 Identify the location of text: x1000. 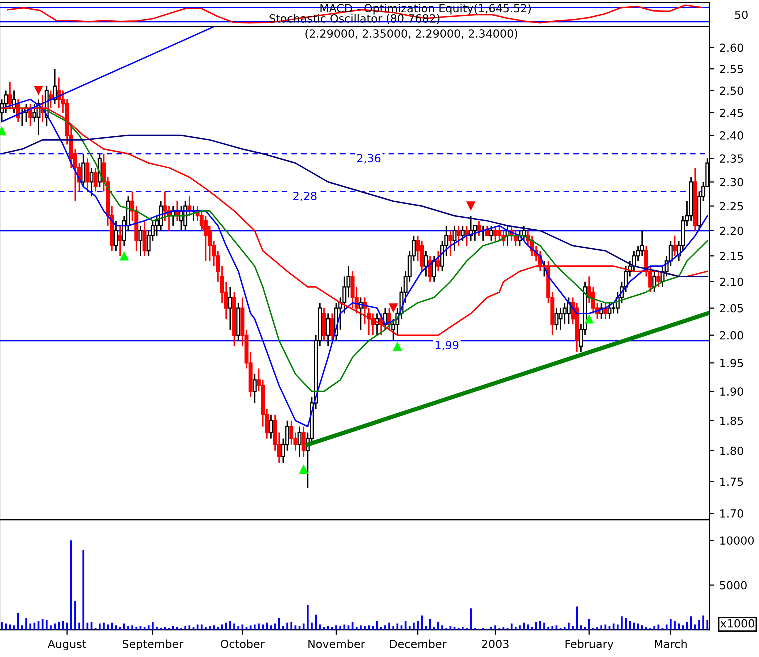
(737, 623).